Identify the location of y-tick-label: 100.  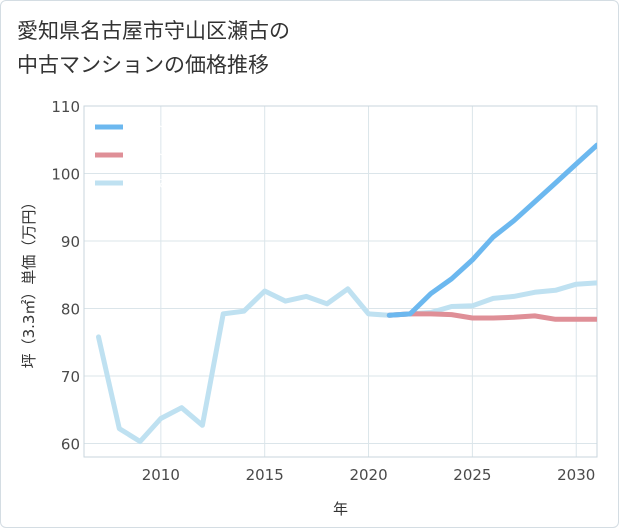
(65, 175).